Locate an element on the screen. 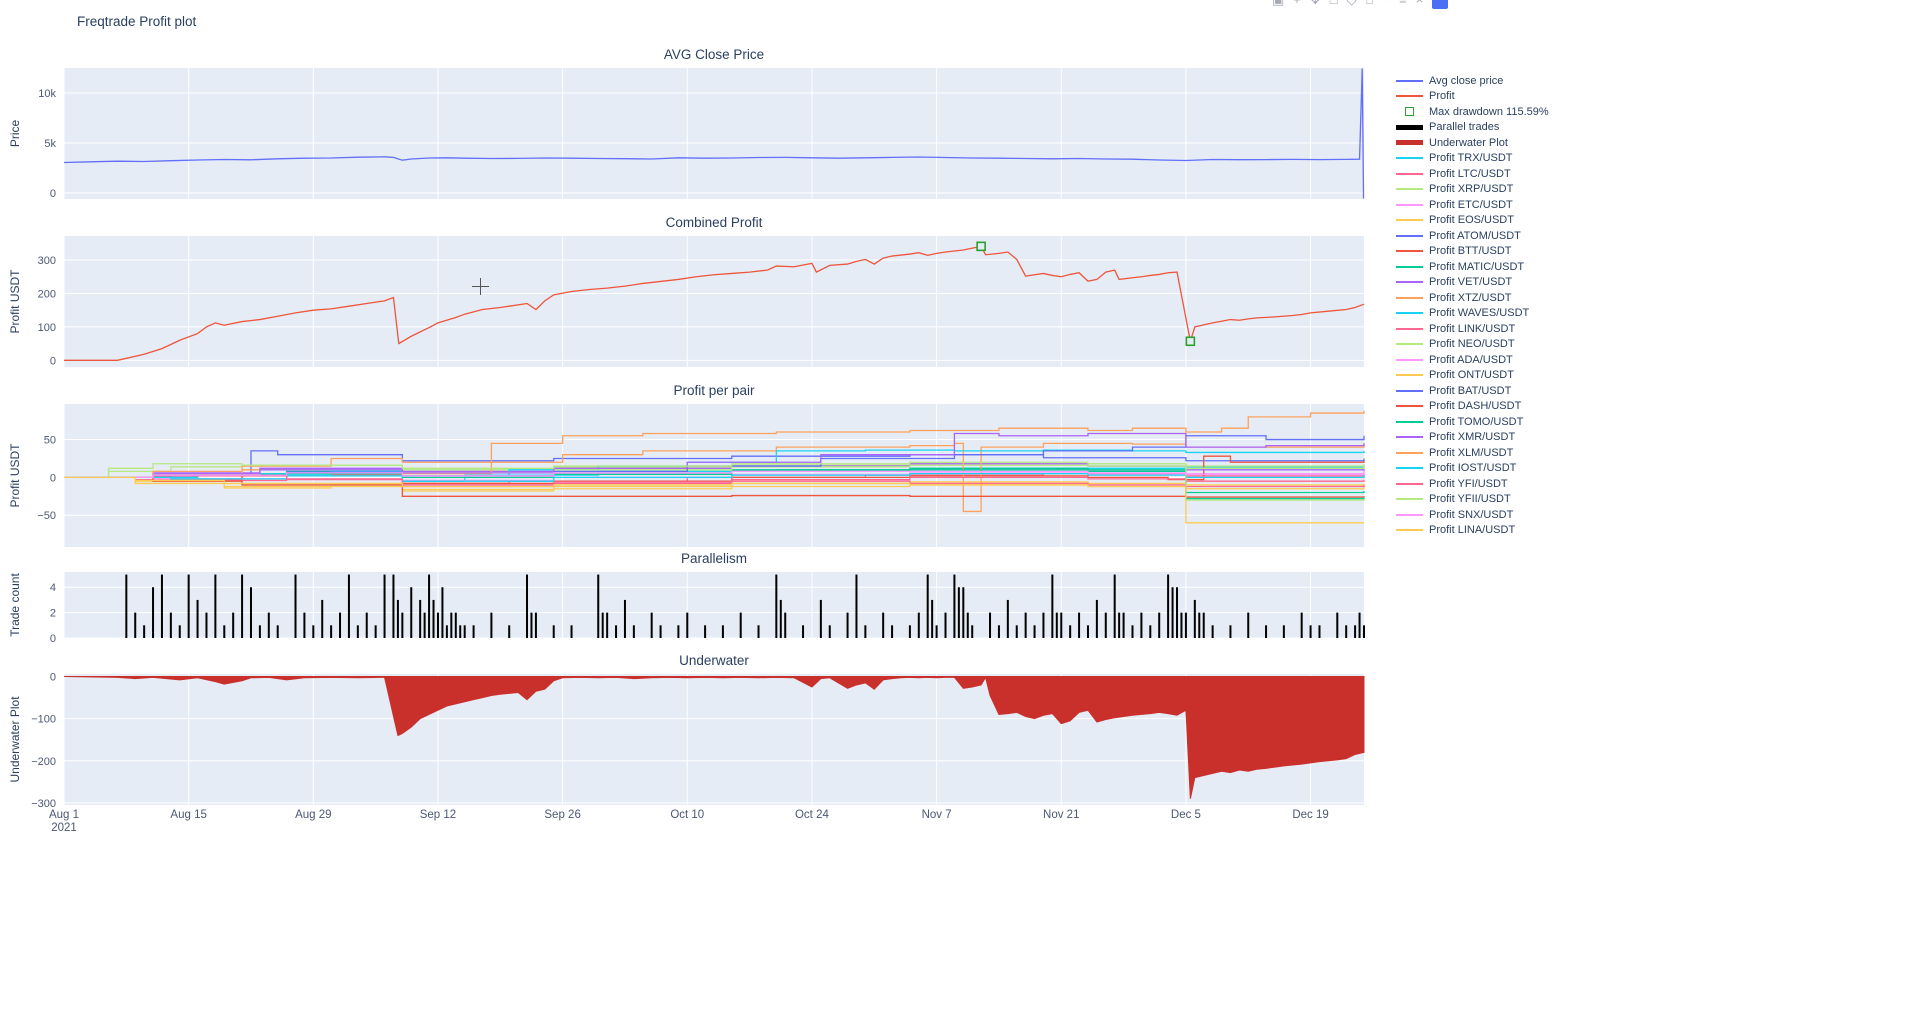 Image resolution: width=1910 pixels, height=1024 pixels. legend-item: Profit XLM/USDT is located at coordinates (1481, 453).